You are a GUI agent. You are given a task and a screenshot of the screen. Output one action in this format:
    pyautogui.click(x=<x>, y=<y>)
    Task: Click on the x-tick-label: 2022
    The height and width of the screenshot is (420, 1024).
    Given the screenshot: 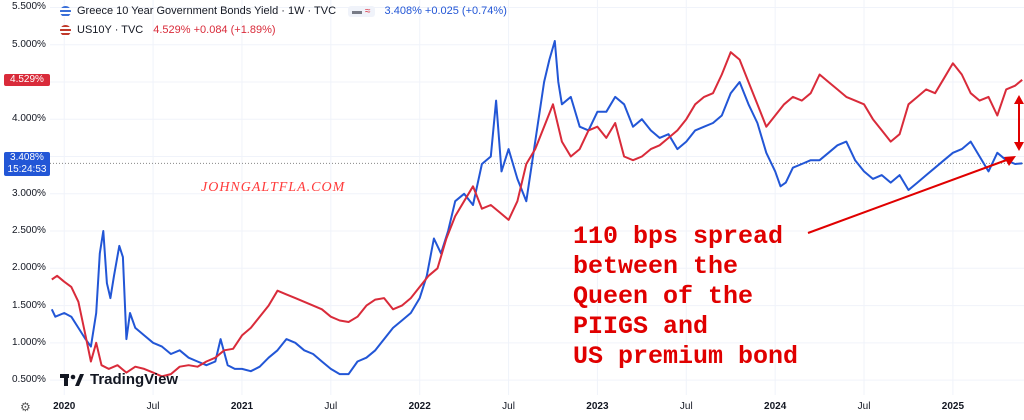 What is the action you would take?
    pyautogui.click(x=419, y=406)
    